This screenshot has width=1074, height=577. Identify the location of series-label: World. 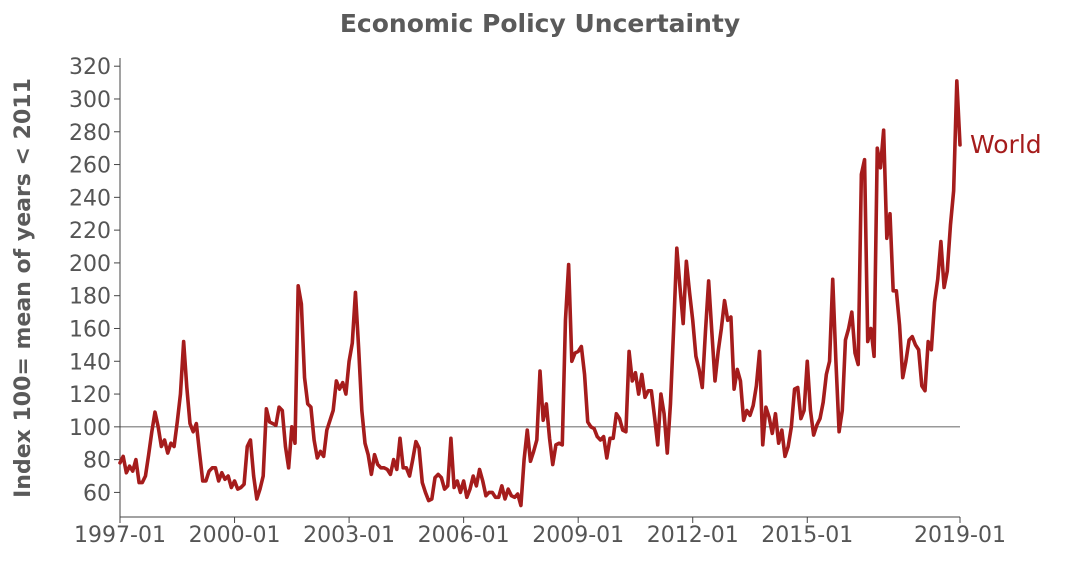
(1006, 144).